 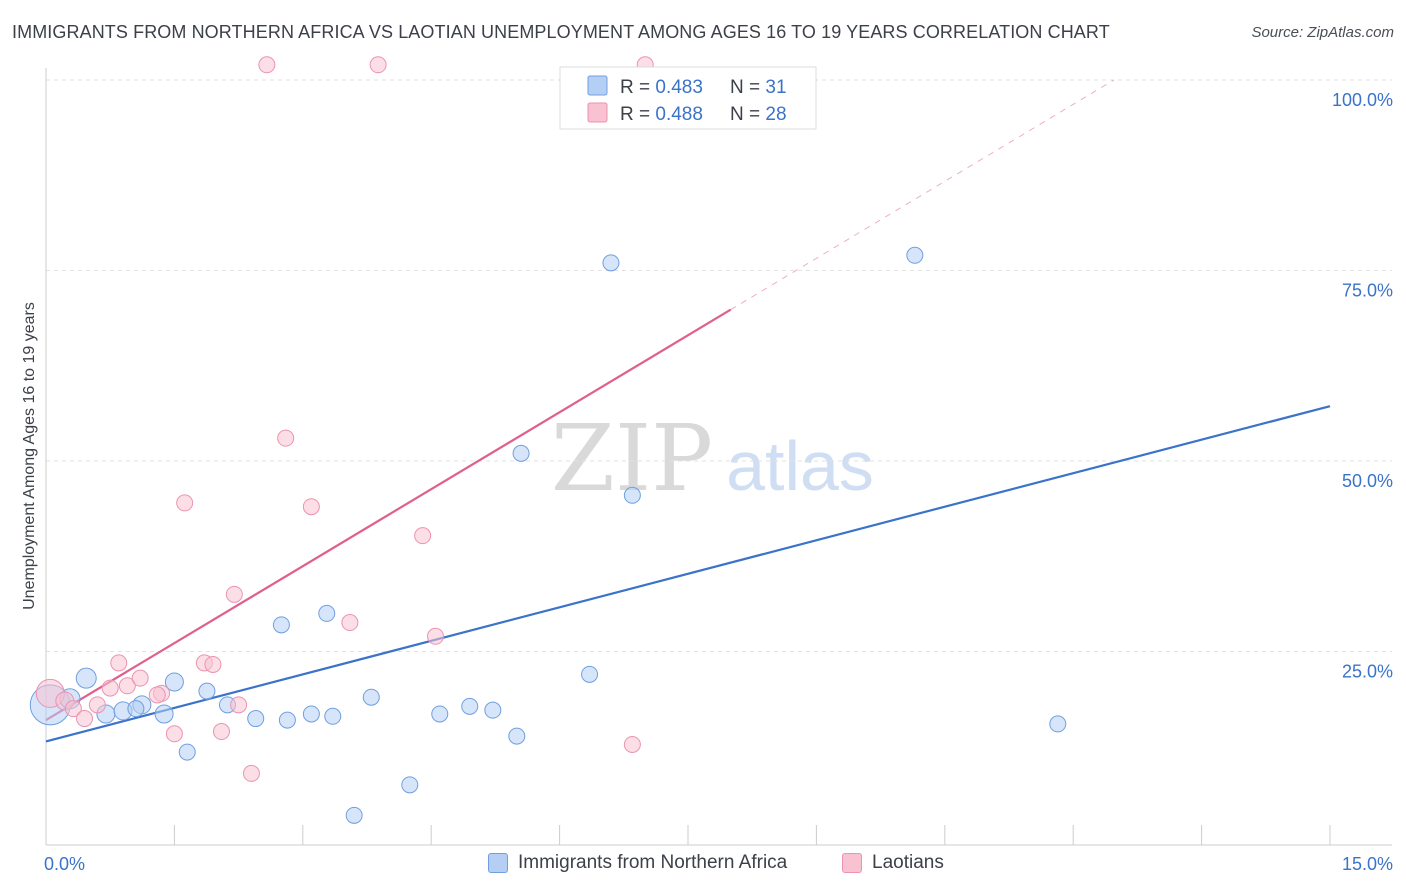 What do you see at coordinates (637, 87) in the screenshot?
I see `legend-r-label-1: R =` at bounding box center [637, 87].